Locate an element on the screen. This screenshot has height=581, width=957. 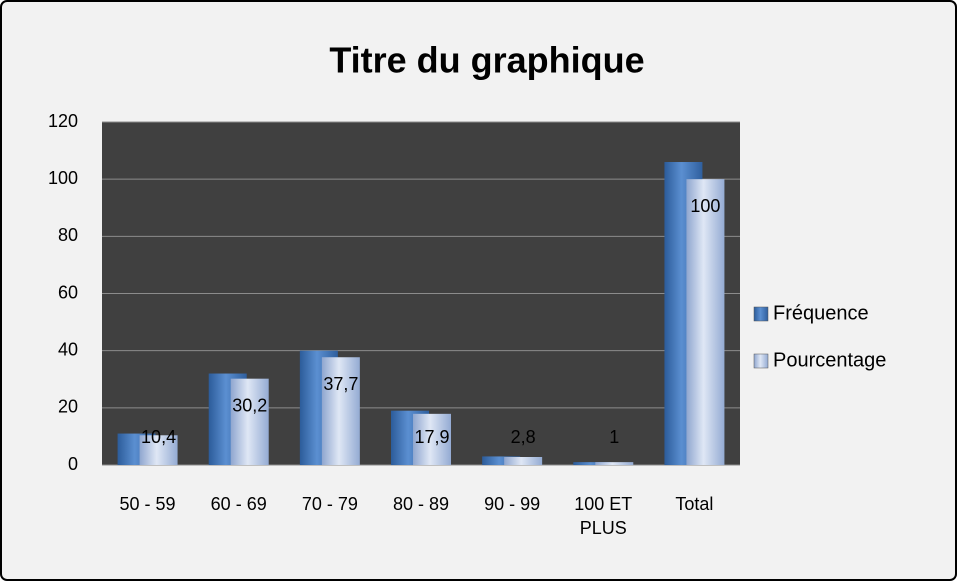
y-tick-label: 60 is located at coordinates (68, 292).